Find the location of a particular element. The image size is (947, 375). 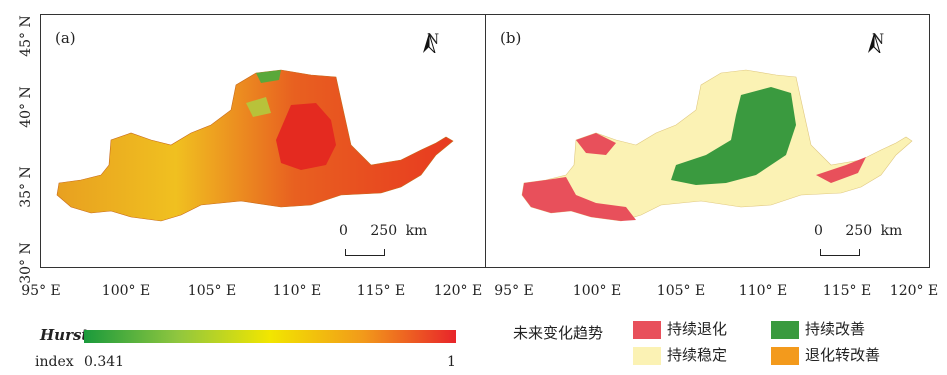

swatch-improvement is located at coordinates (785, 329).